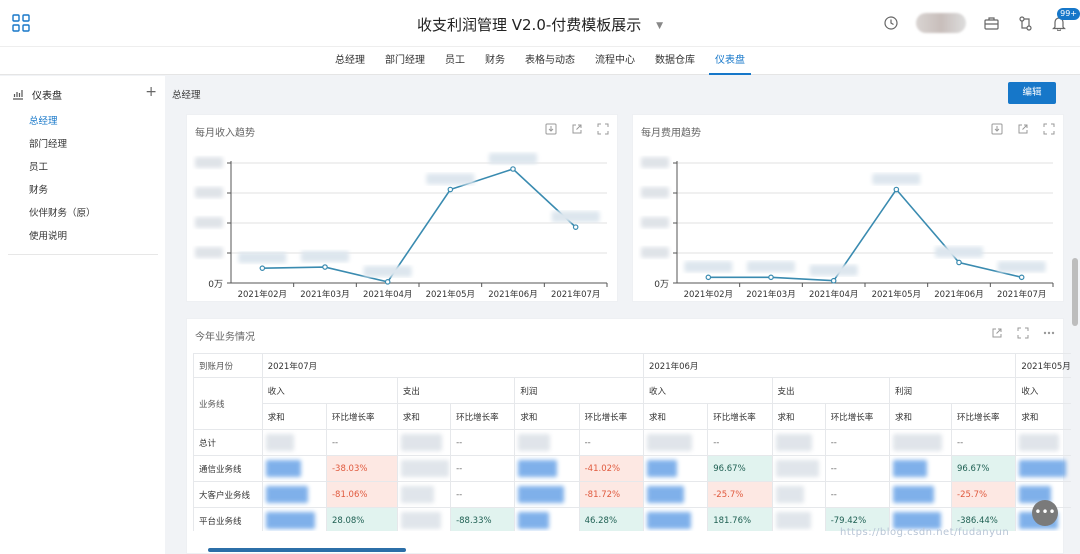  I want to click on x-tick-label: 2021年03月, so click(770, 294).